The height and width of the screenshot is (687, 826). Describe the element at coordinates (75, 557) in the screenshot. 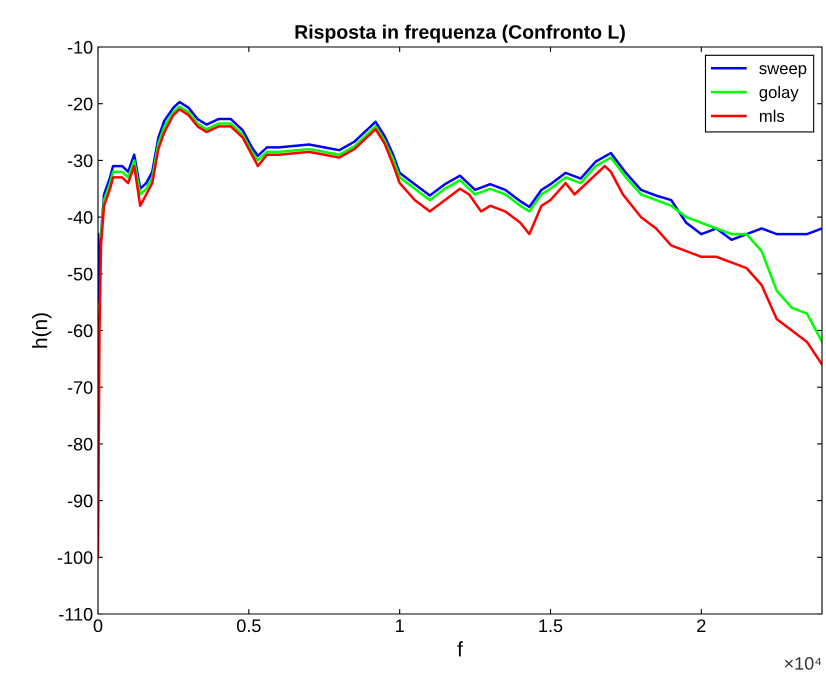

I see `y-tick-label: -100` at that location.